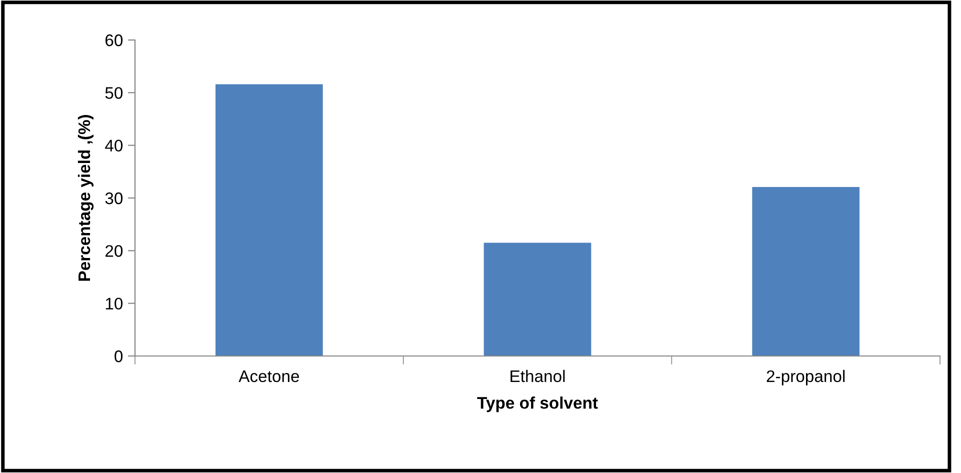 Image resolution: width=961 pixels, height=473 pixels. Describe the element at coordinates (114, 304) in the screenshot. I see `y-tick-label: 10` at that location.